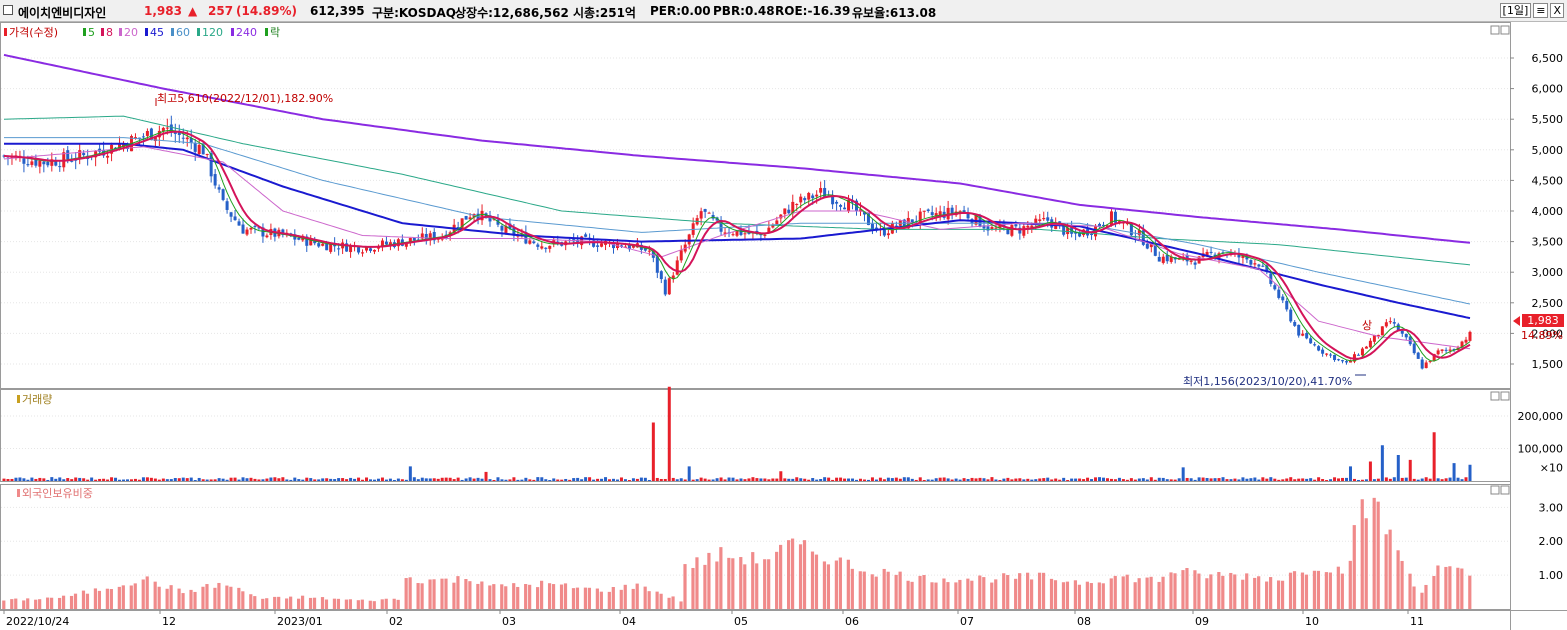 This screenshot has width=1567, height=630. What do you see at coordinates (212, 32) in the screenshot?
I see `legend-ma-120: 120` at bounding box center [212, 32].